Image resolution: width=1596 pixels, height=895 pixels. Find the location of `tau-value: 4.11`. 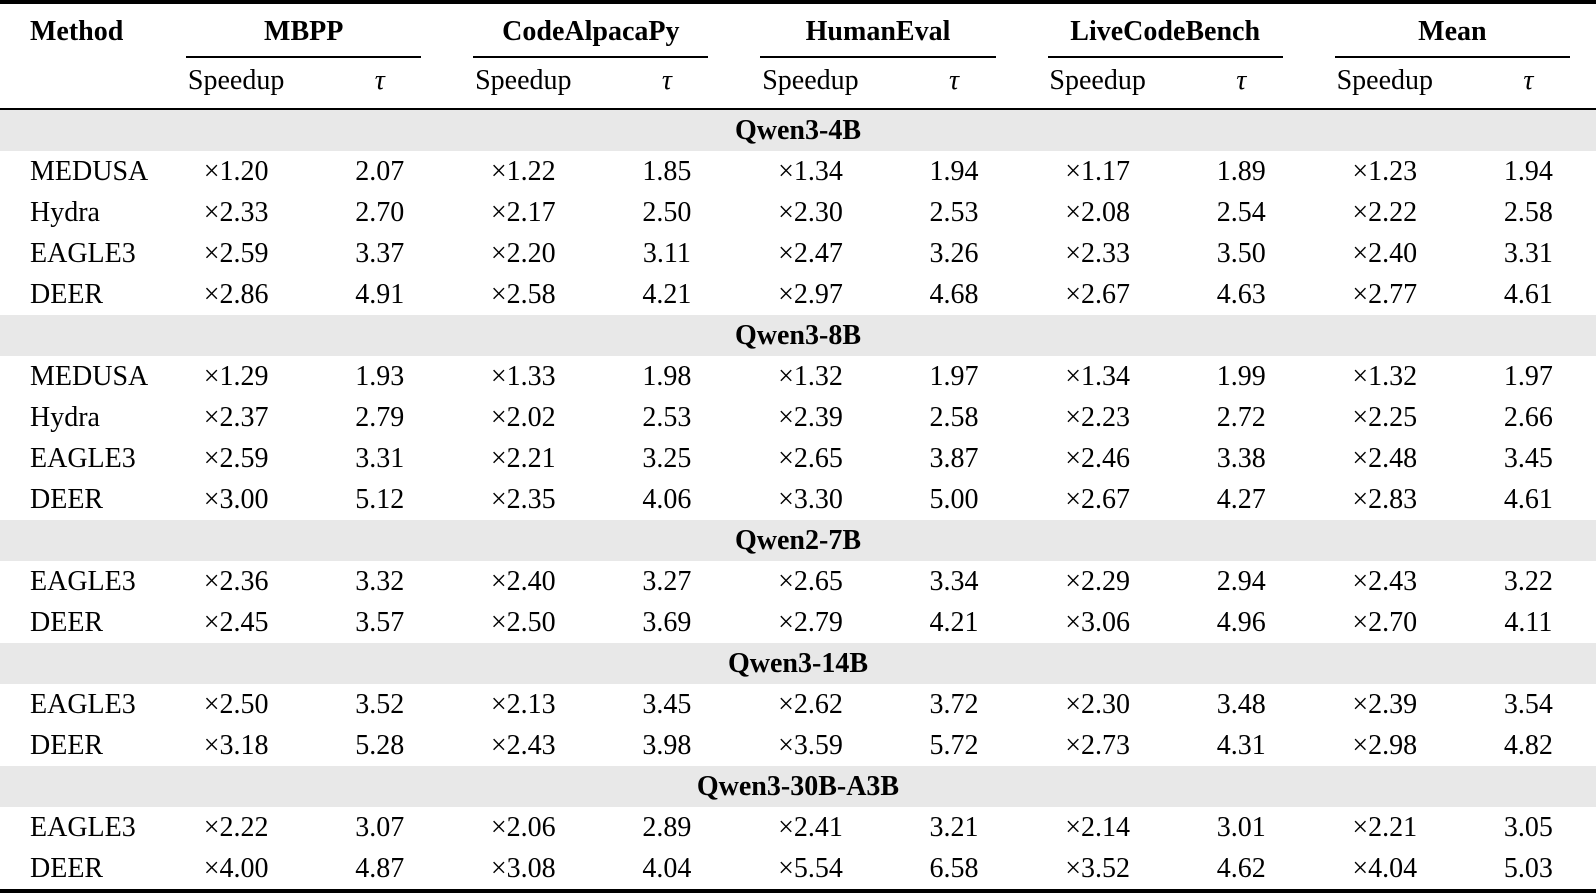

tau-value: 4.11 is located at coordinates (1528, 622).